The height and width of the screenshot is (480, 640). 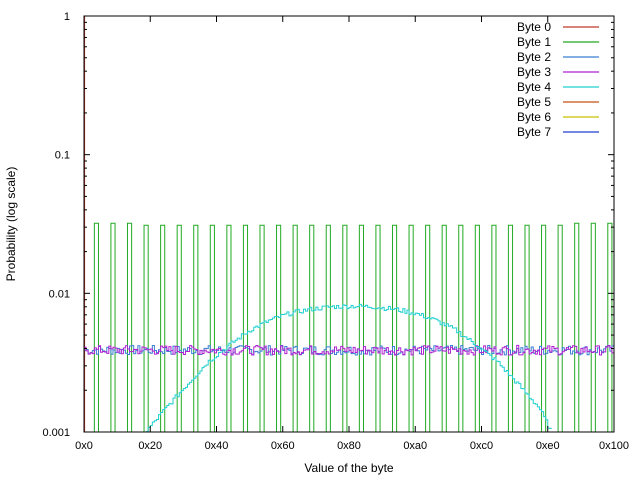 What do you see at coordinates (534, 87) in the screenshot?
I see `legend-label-byte-4: Byte 4` at bounding box center [534, 87].